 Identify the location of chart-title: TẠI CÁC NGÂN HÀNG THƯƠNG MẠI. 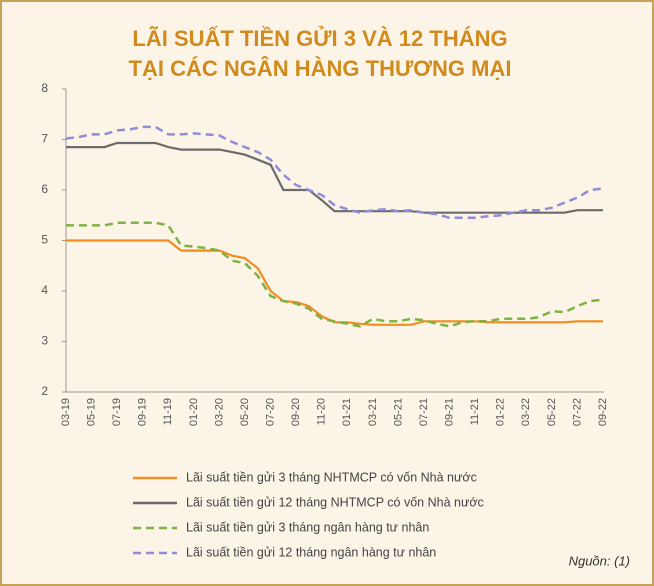
(320, 68).